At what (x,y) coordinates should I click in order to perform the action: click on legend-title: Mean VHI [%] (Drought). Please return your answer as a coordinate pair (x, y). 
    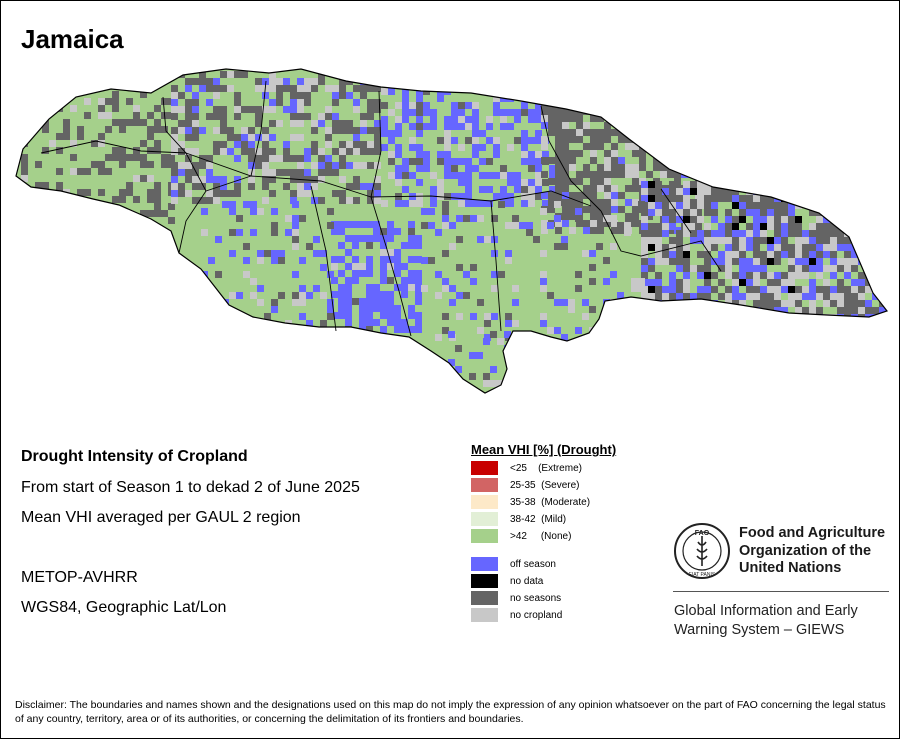
    Looking at the image, I should click on (544, 449).